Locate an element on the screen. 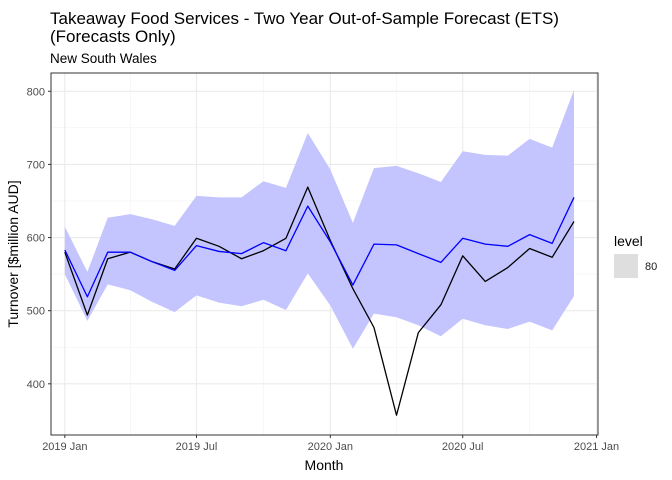  y-tick-label: 700 is located at coordinates (36, 165).